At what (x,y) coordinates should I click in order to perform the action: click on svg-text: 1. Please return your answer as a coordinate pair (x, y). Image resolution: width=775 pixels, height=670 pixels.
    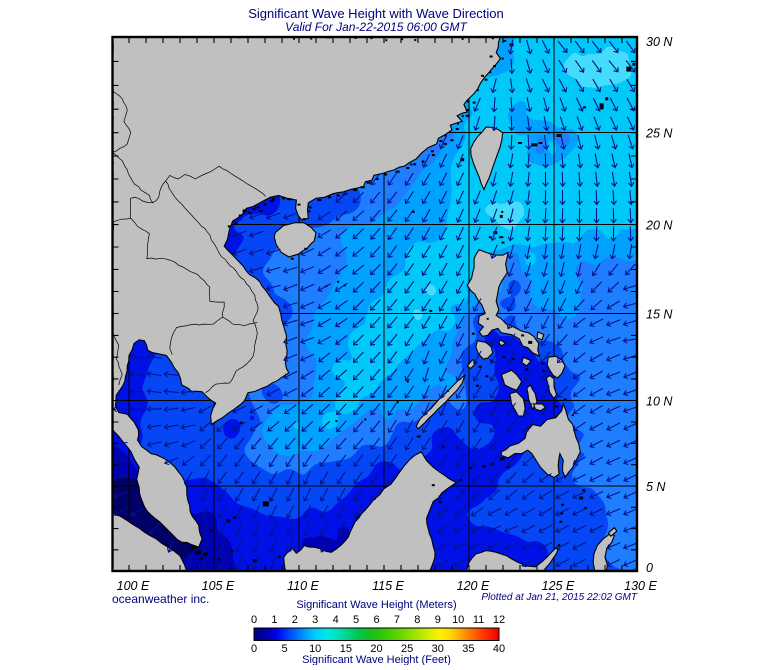
    Looking at the image, I should click on (274, 620).